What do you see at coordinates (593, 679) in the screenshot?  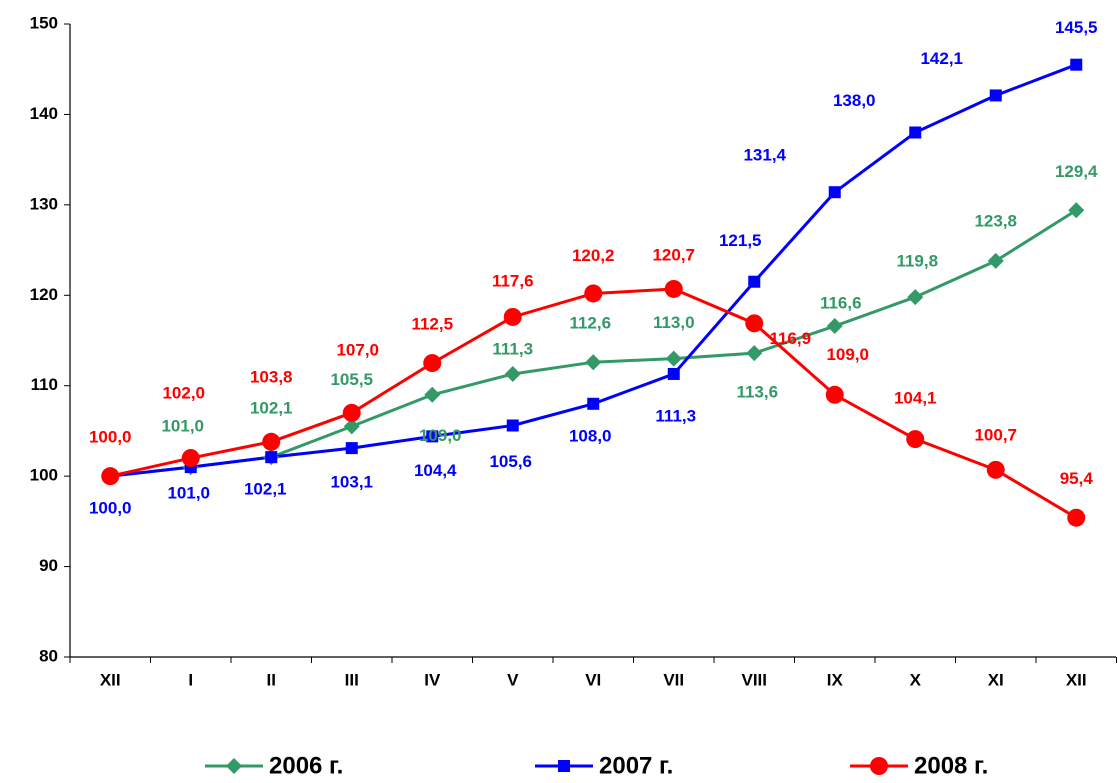 I see `x-tick-label: VI` at bounding box center [593, 679].